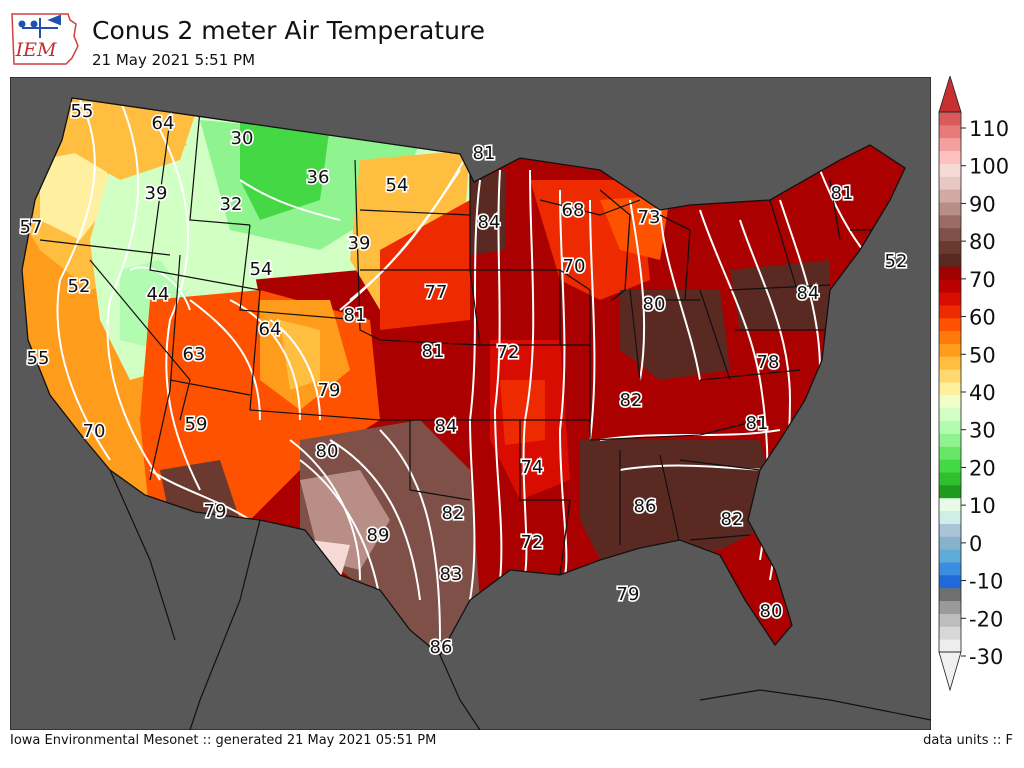  Describe the element at coordinates (982, 242) in the screenshot. I see `colorbar-tick-label: 80` at that location.